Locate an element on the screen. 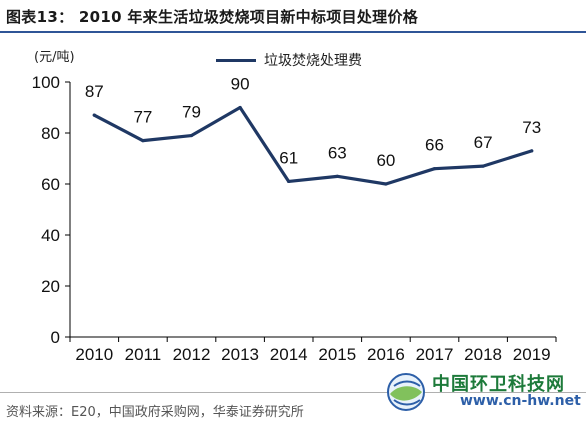 This screenshot has width=586, height=435. x-tick-label: 2019 is located at coordinates (532, 354).